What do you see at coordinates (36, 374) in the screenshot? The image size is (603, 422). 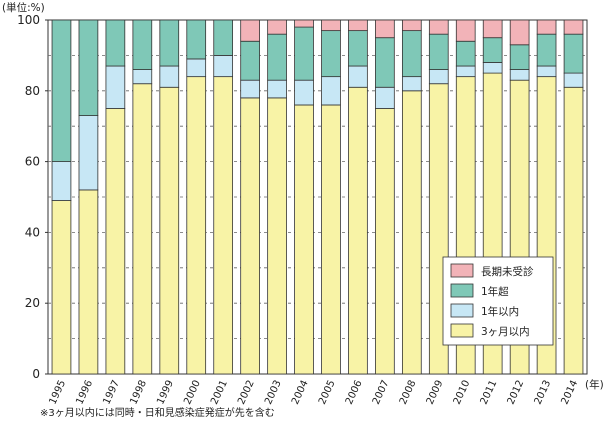 I see `y-tick-label: 0` at bounding box center [36, 374].